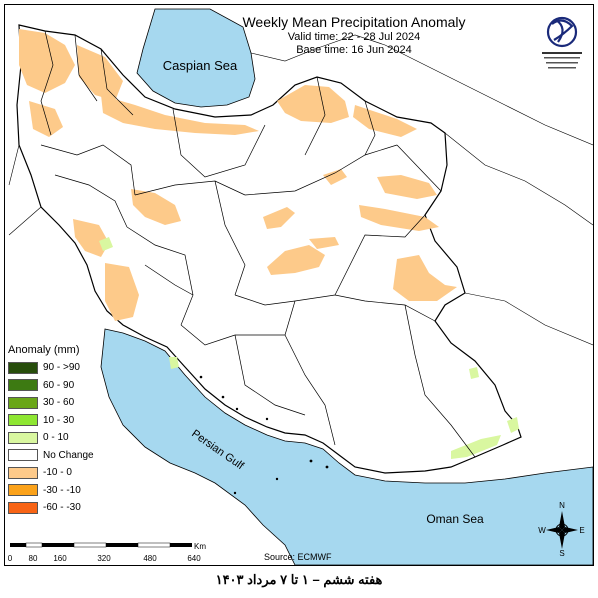  What do you see at coordinates (264, 435) in the screenshot?
I see `gulf-islands` at bounding box center [264, 435].